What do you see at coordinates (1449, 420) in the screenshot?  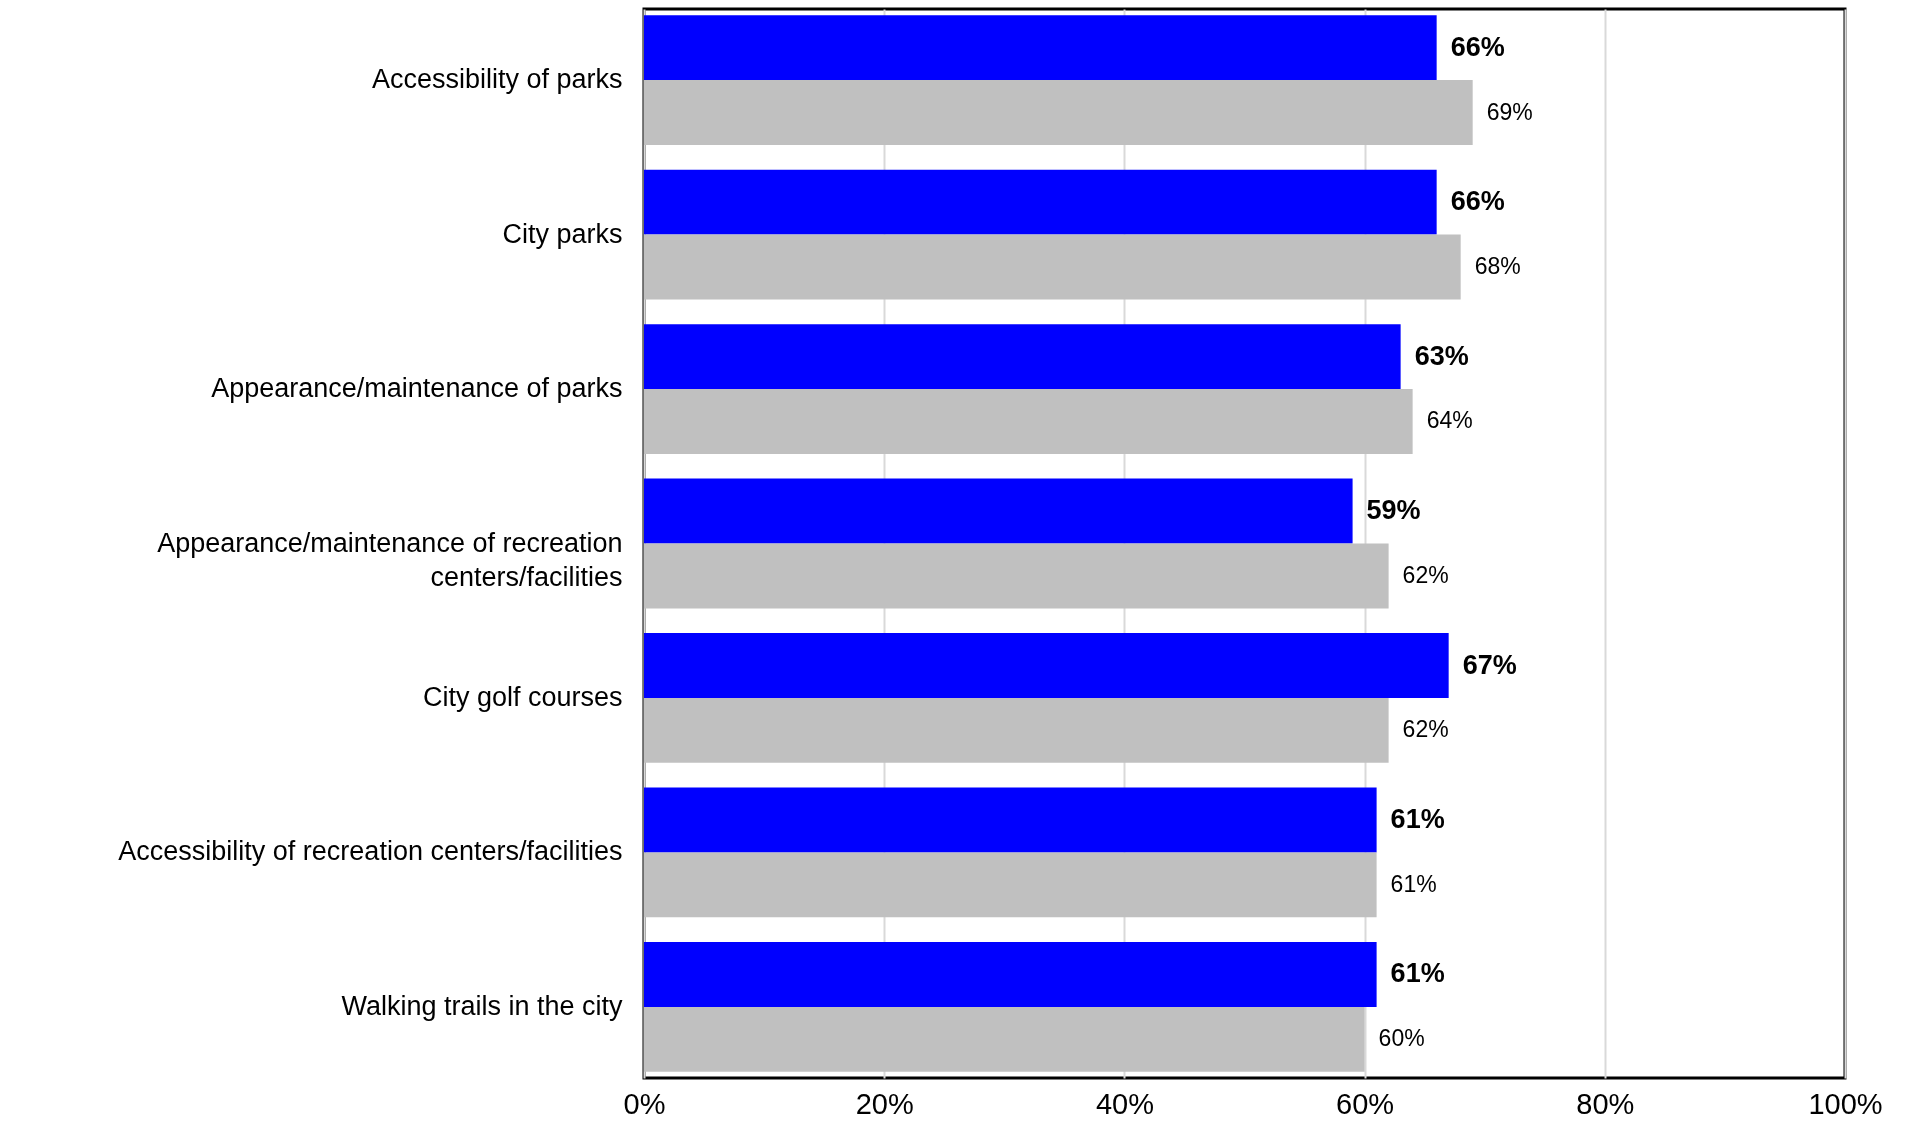 I see `data-label: 64%` at bounding box center [1449, 420].